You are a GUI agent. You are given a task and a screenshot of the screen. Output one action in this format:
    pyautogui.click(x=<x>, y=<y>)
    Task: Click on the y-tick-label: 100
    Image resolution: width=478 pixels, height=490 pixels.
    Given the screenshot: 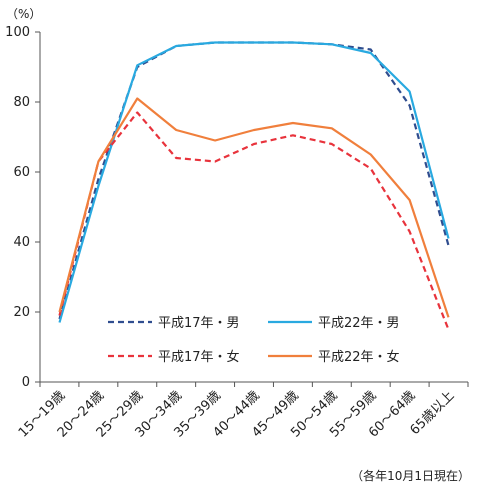 What is the action you would take?
    pyautogui.click(x=17, y=32)
    